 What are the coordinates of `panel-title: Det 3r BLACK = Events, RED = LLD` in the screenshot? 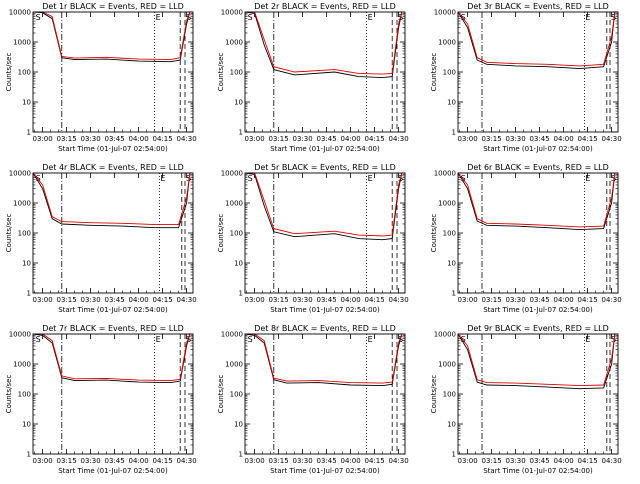 It's located at (538, 6).